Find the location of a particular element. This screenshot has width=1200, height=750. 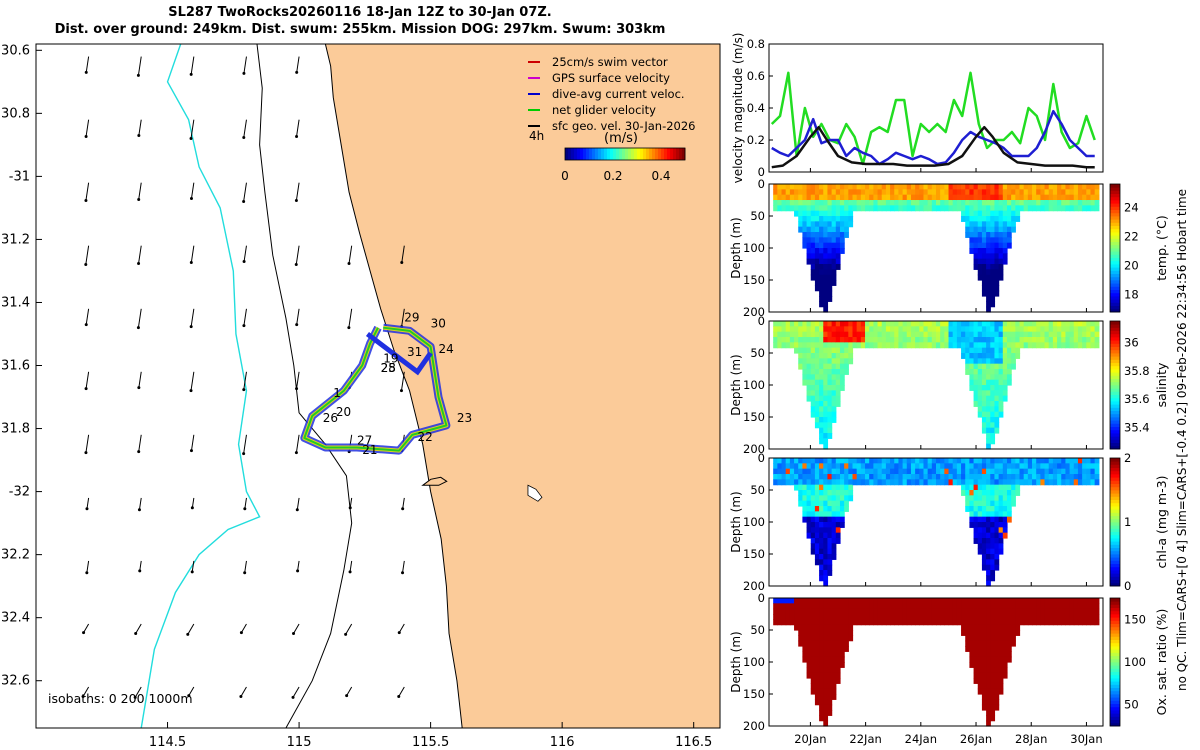

velocity-frame is located at coordinates (936, 108).